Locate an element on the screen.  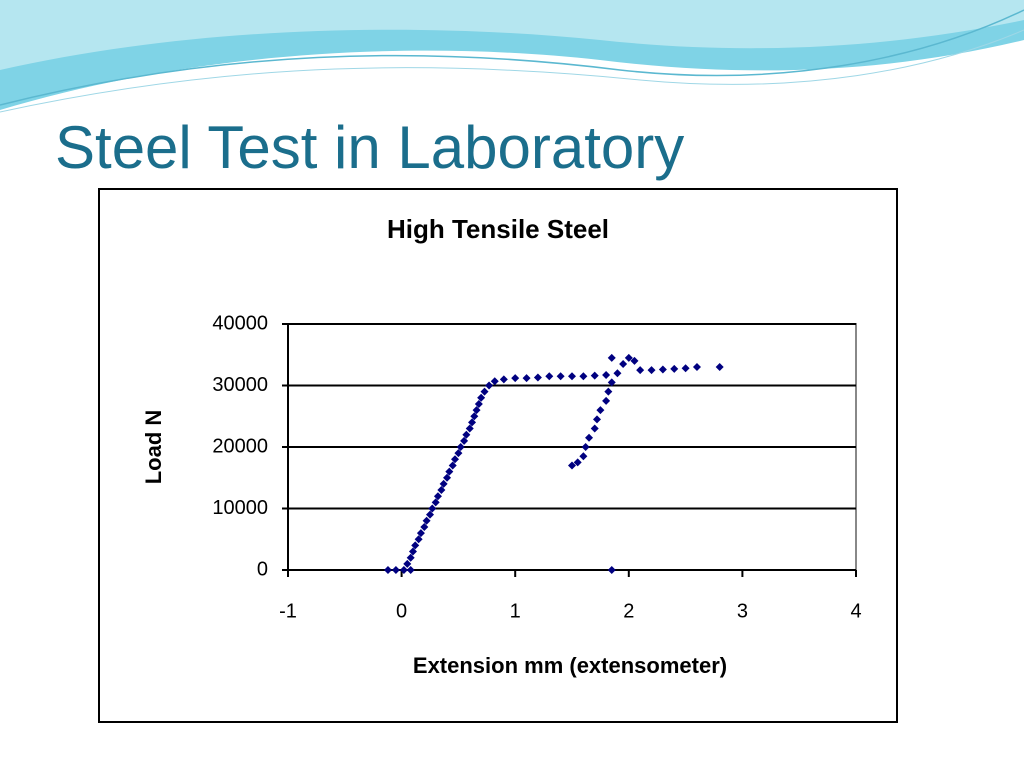
chart-title: High Tensile Steel is located at coordinates (498, 229).